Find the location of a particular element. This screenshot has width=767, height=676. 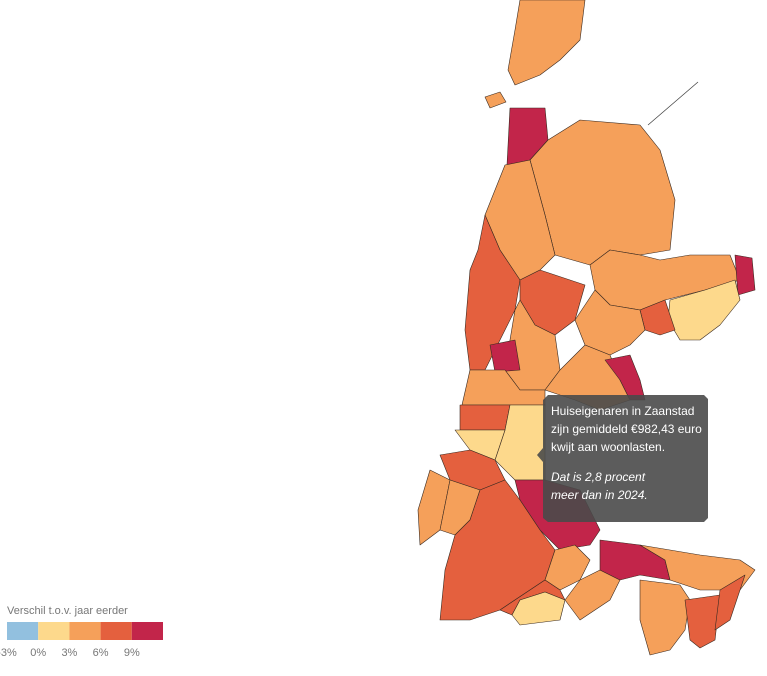

legend-label: -3% is located at coordinates (8, 653).